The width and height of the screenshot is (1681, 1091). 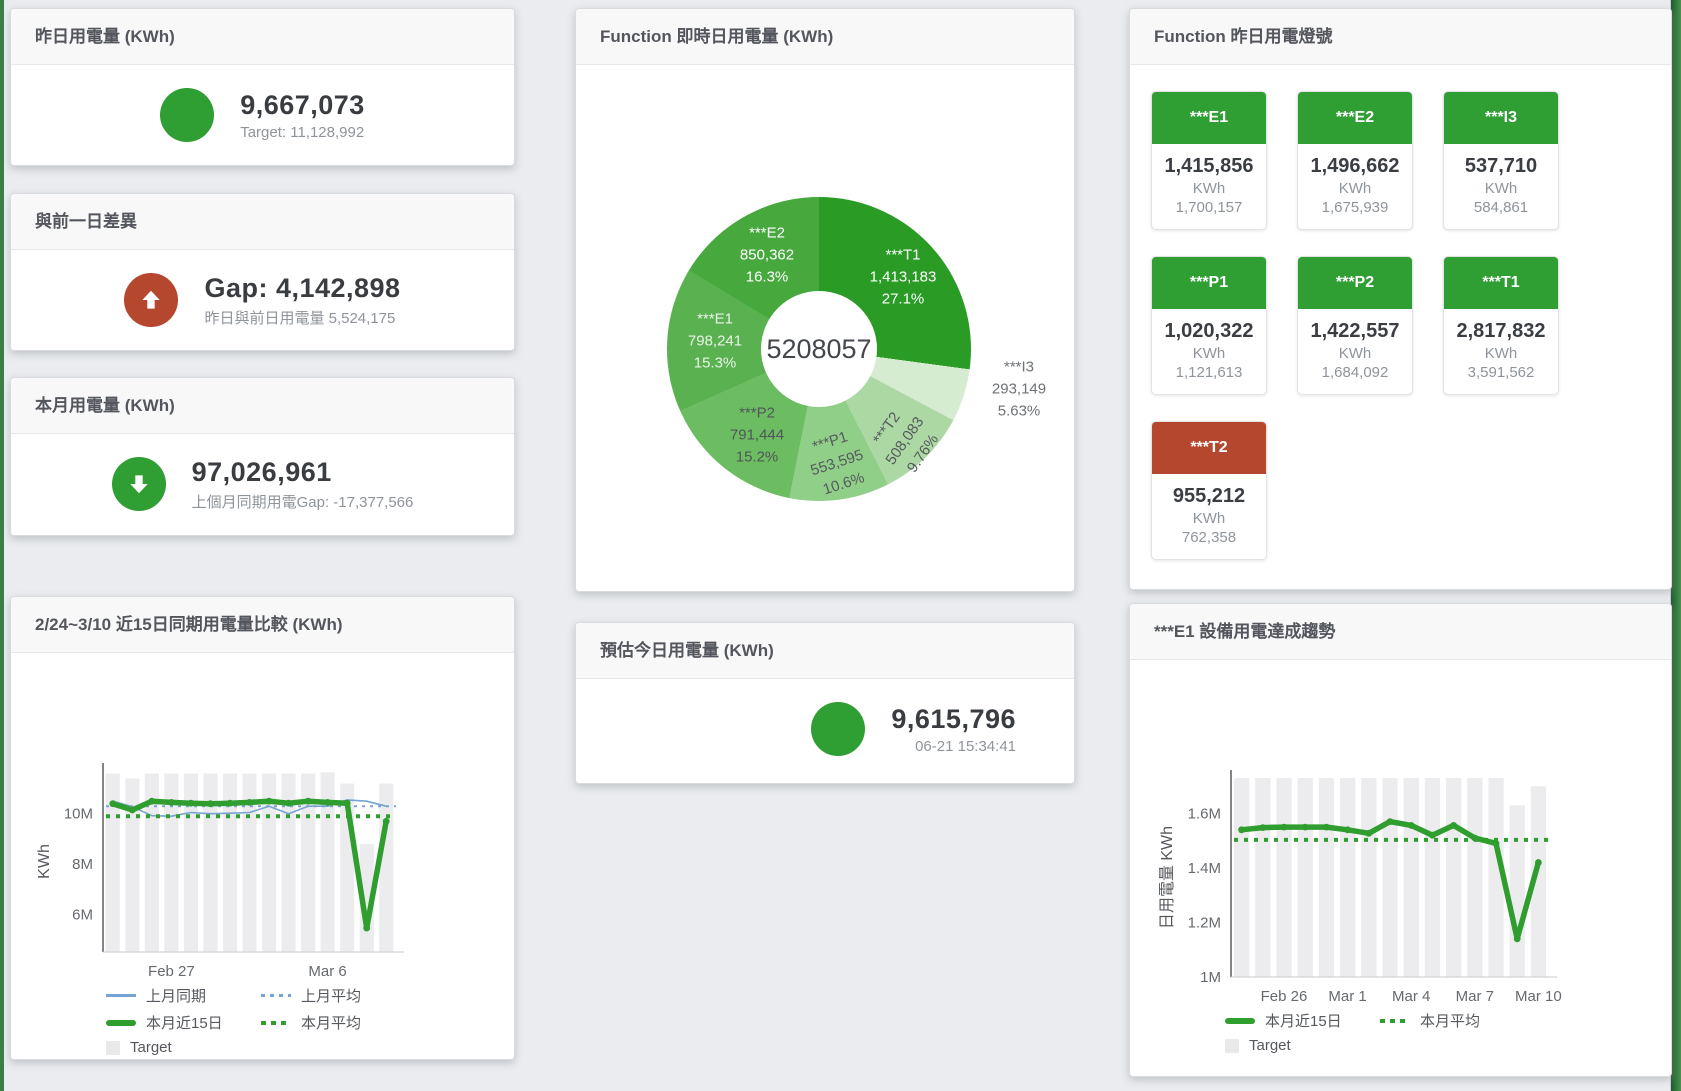 What do you see at coordinates (1204, 868) in the screenshot?
I see `svg-text: 1.4M` at bounding box center [1204, 868].